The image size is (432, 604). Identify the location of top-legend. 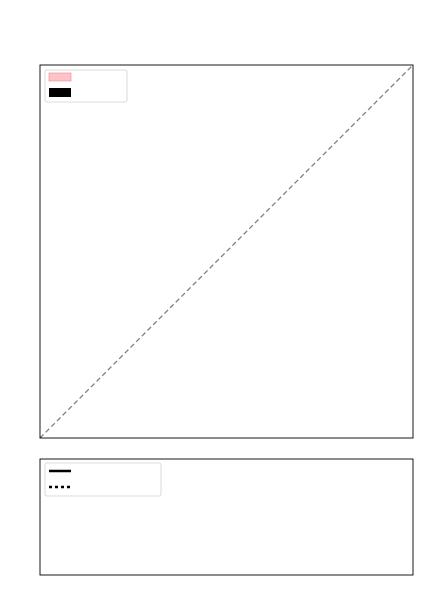
(86, 86).